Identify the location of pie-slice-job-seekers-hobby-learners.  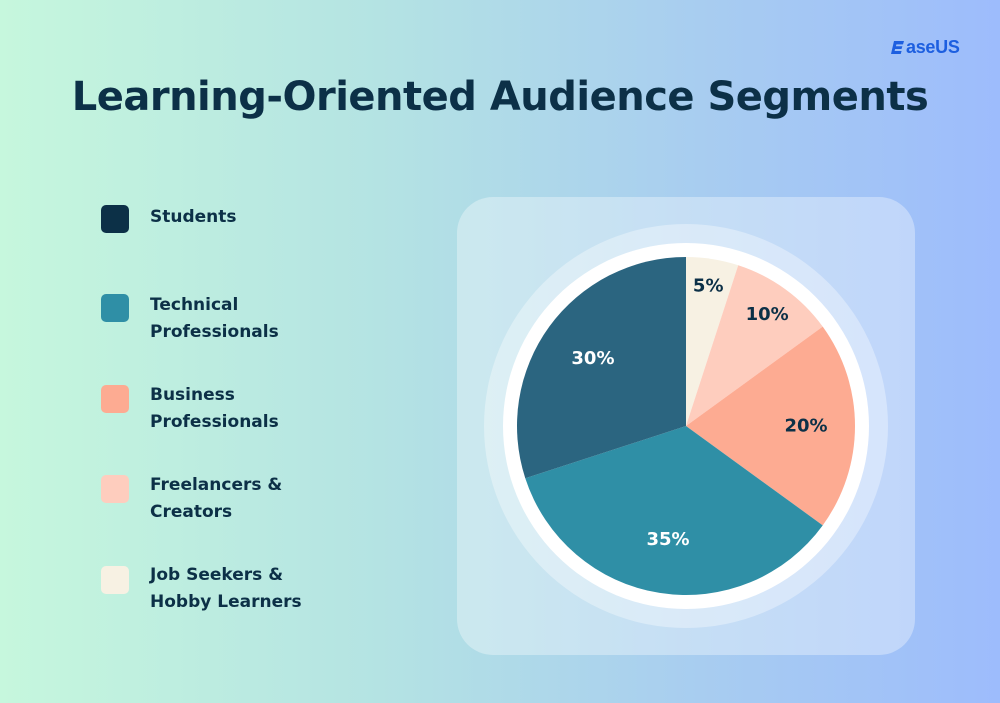
(712, 341).